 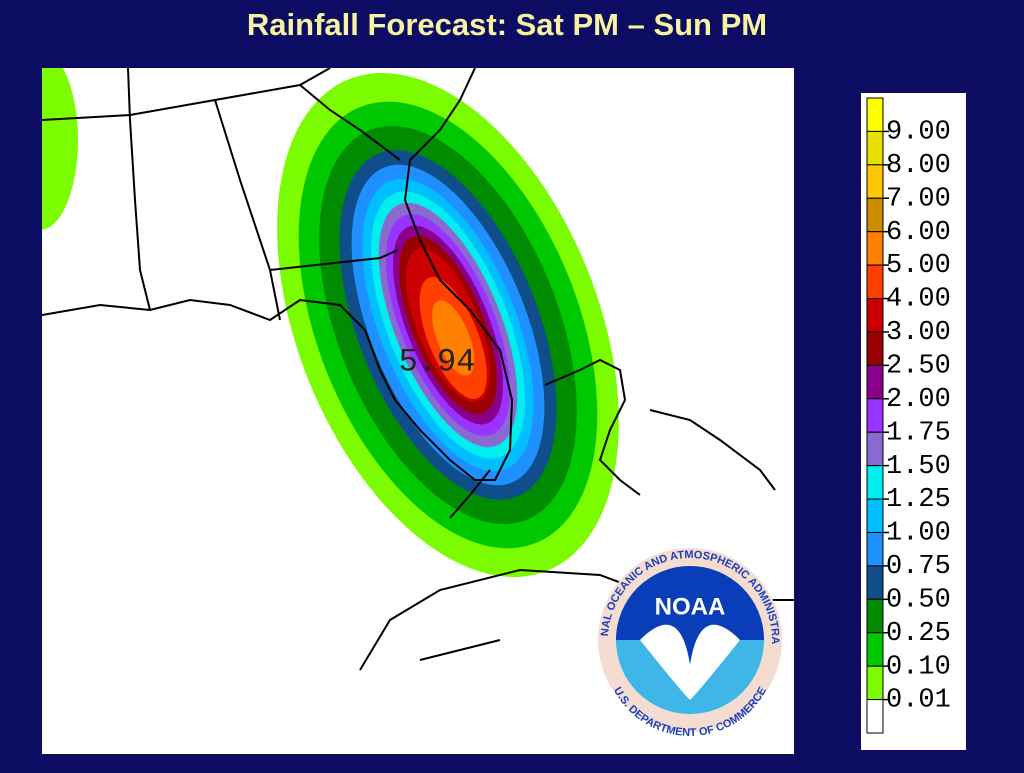 What do you see at coordinates (918, 701) in the screenshot?
I see `legend-label: 0.01` at bounding box center [918, 701].